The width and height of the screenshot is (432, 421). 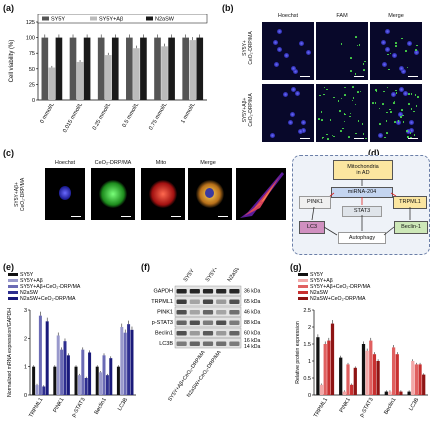 What do you see at coordinates (58, 405) in the screenshot?
I see `x-tick-label: PINK1` at bounding box center [58, 405].